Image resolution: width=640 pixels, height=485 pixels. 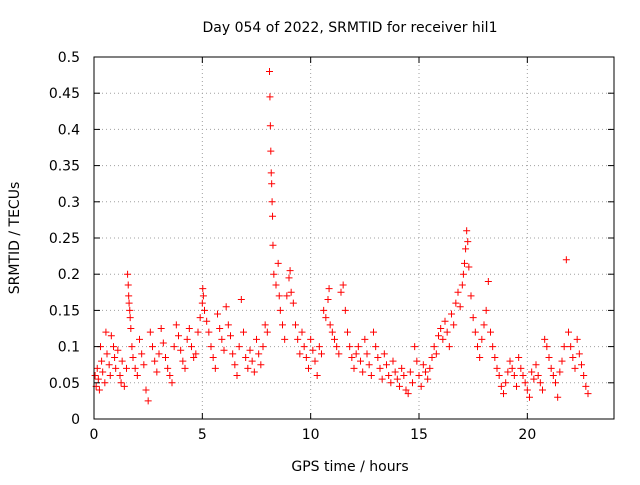 What do you see at coordinates (202, 435) in the screenshot?
I see `x-tick-label: 5` at bounding box center [202, 435].